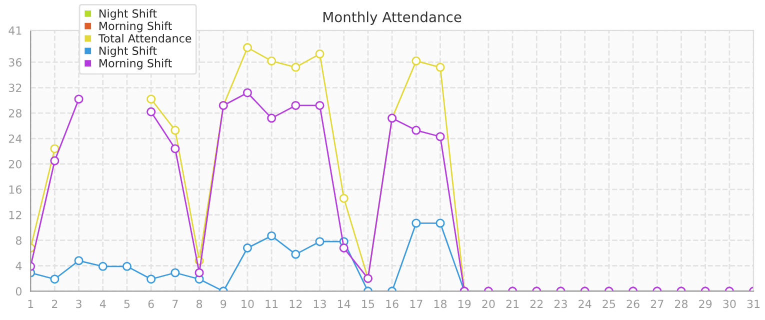 The height and width of the screenshot is (320, 765). What do you see at coordinates (729, 304) in the screenshot?
I see `x-tick-label: 30` at bounding box center [729, 304].